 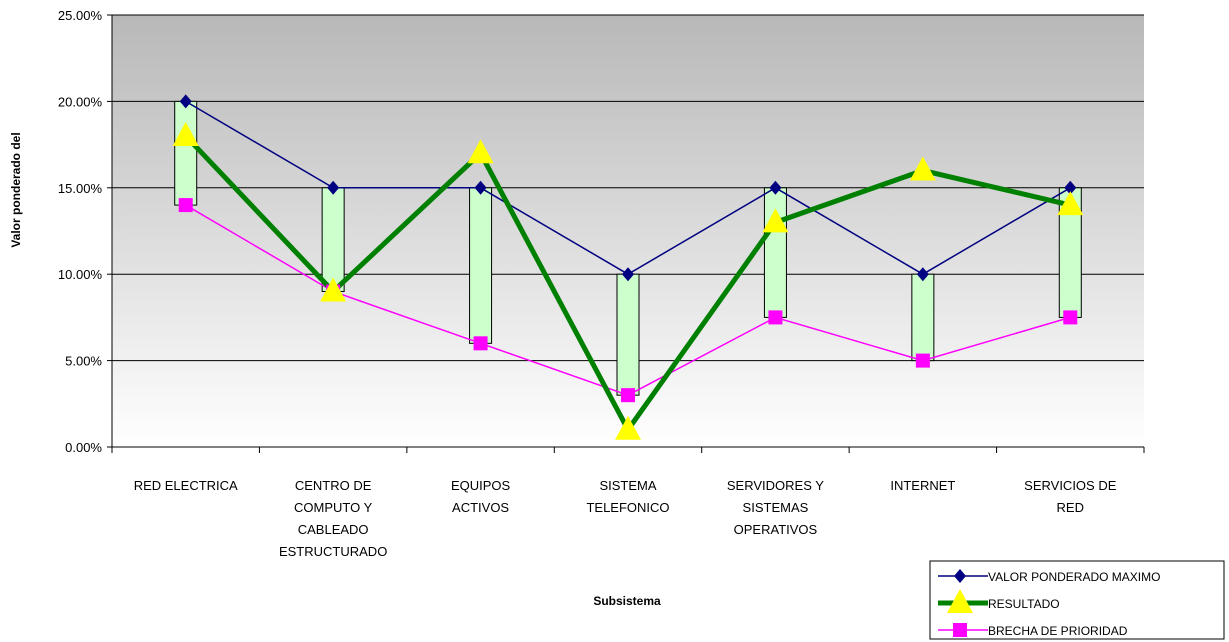 I want to click on legend-label: RESULTADO, so click(x=1024, y=604).